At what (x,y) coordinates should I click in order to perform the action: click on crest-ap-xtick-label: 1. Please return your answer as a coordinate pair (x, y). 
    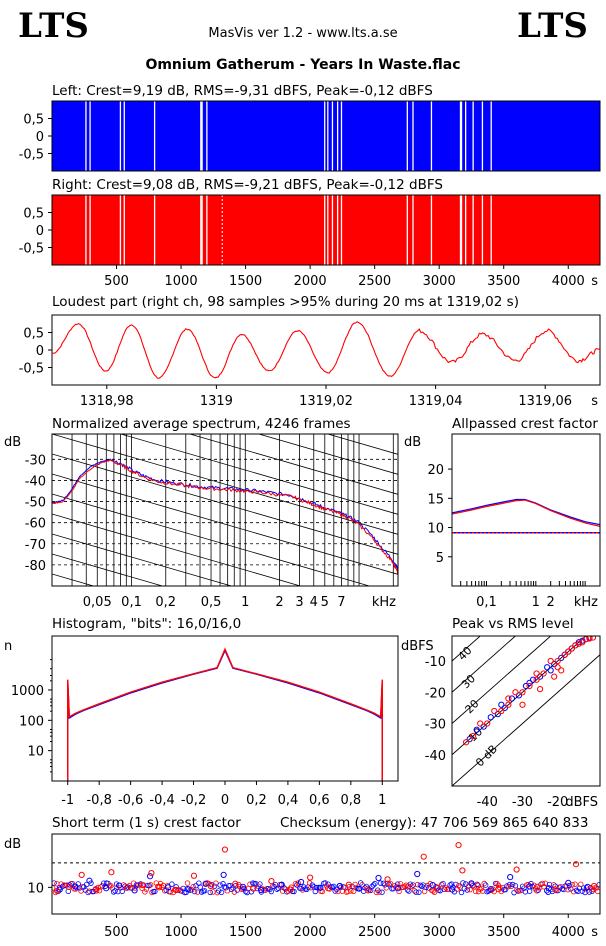
    Looking at the image, I should click on (536, 602).